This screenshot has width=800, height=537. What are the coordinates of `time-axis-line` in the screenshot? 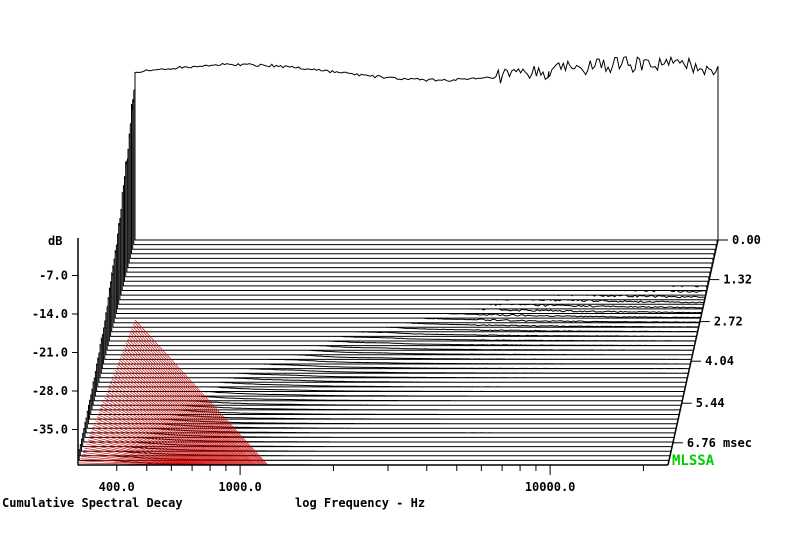 It's located at (693, 352).